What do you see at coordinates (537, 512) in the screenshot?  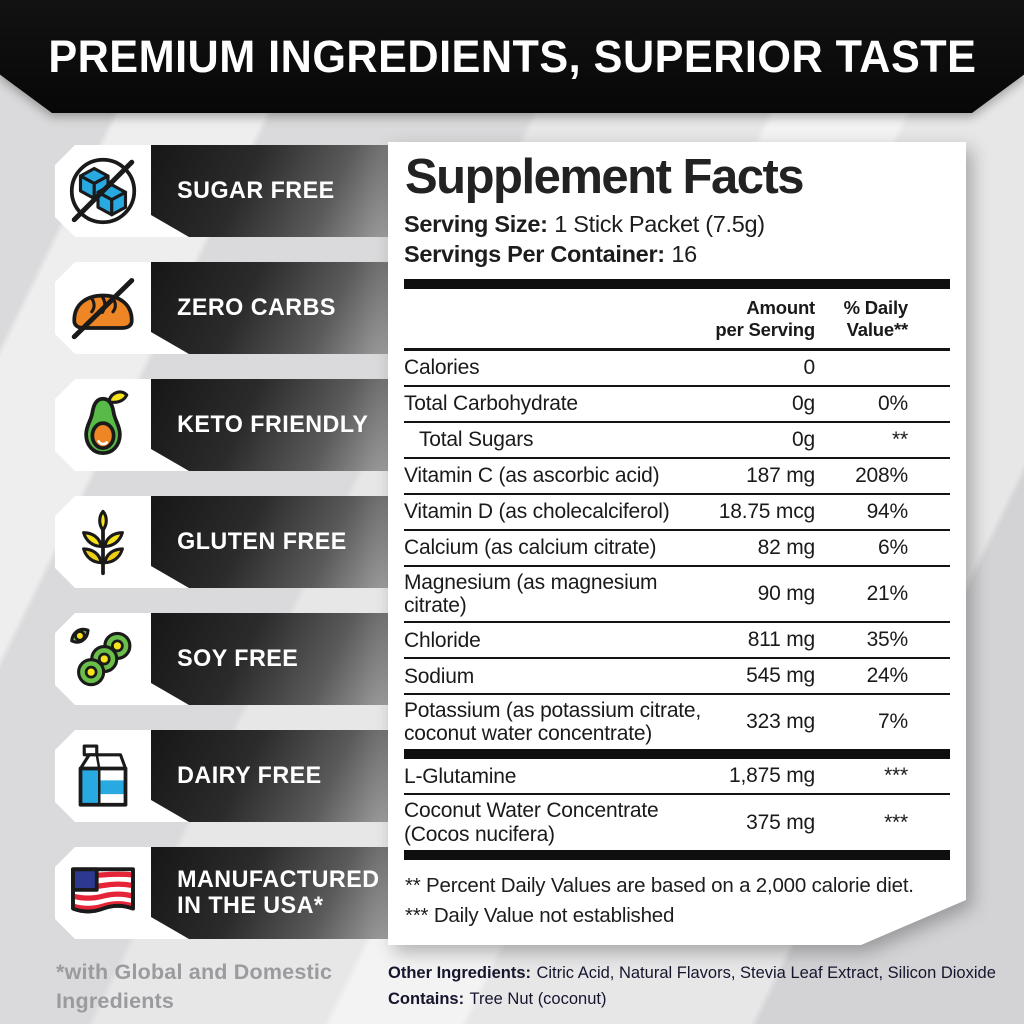 I see `nutrient-name: Vitamin D (as cholecalciferol)` at bounding box center [537, 512].